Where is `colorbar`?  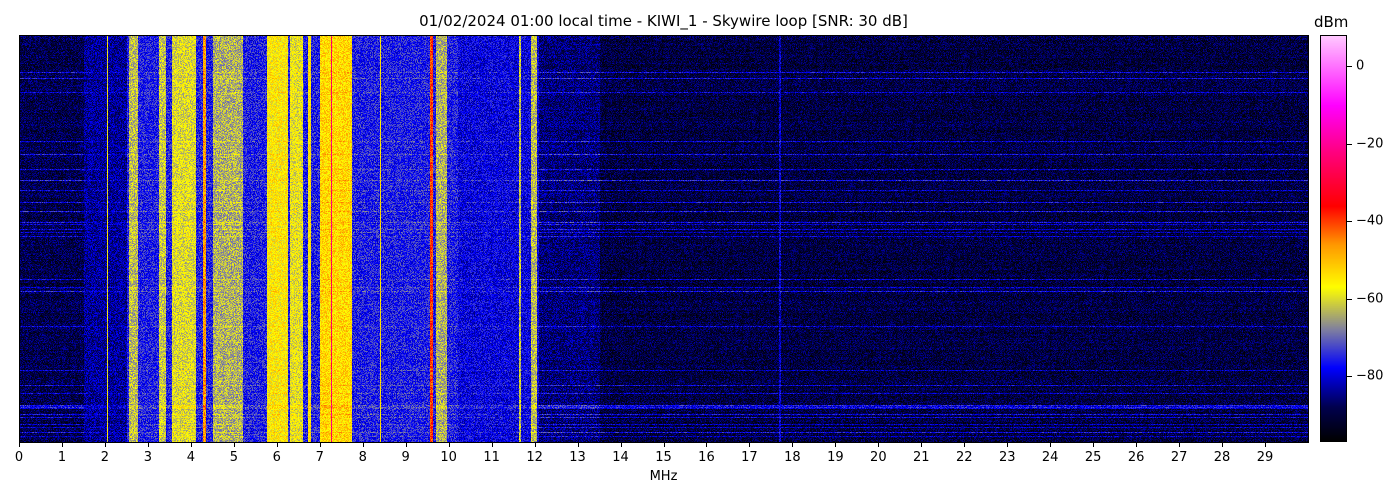
colorbar is located at coordinates (1333, 238).